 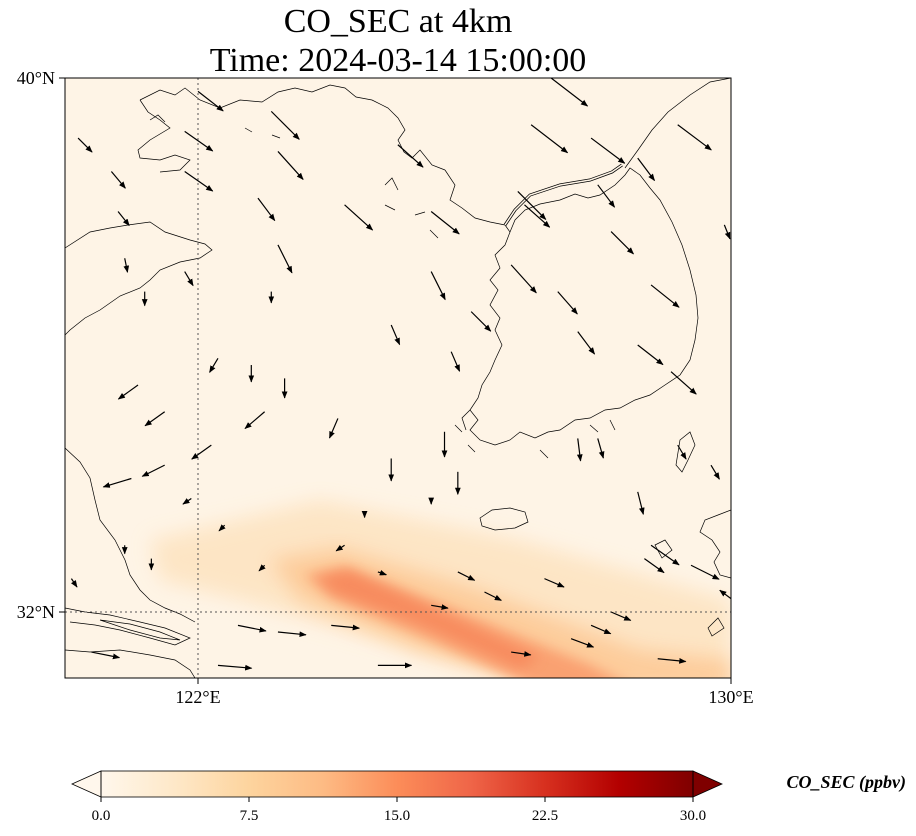 What do you see at coordinates (36, 78) in the screenshot?
I see `ytick-40-label: 40°N` at bounding box center [36, 78].